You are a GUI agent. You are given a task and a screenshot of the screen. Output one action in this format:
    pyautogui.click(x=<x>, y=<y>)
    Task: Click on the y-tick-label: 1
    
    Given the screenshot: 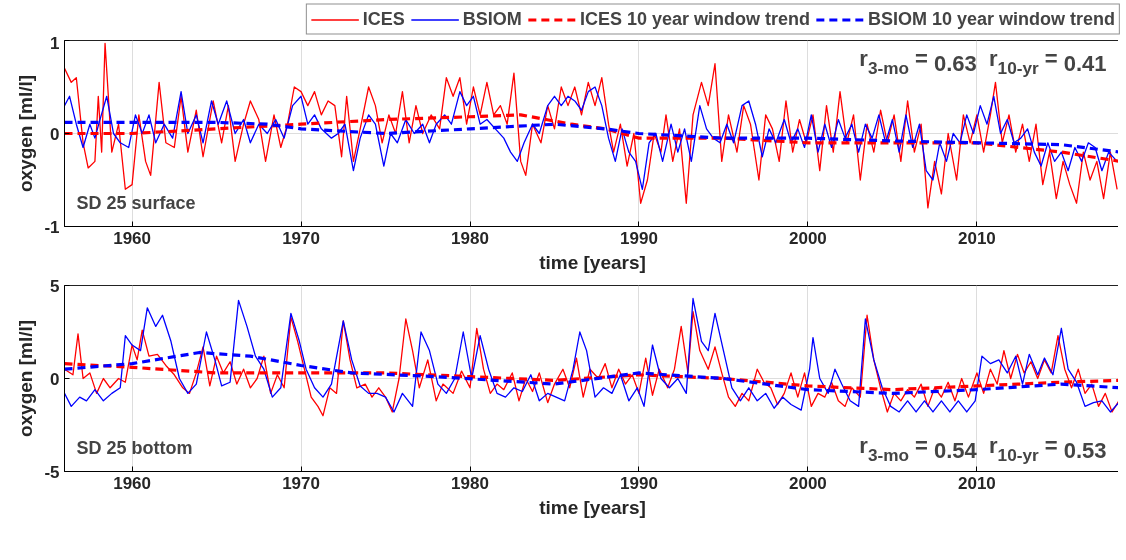 What is the action you would take?
    pyautogui.click(x=55, y=43)
    